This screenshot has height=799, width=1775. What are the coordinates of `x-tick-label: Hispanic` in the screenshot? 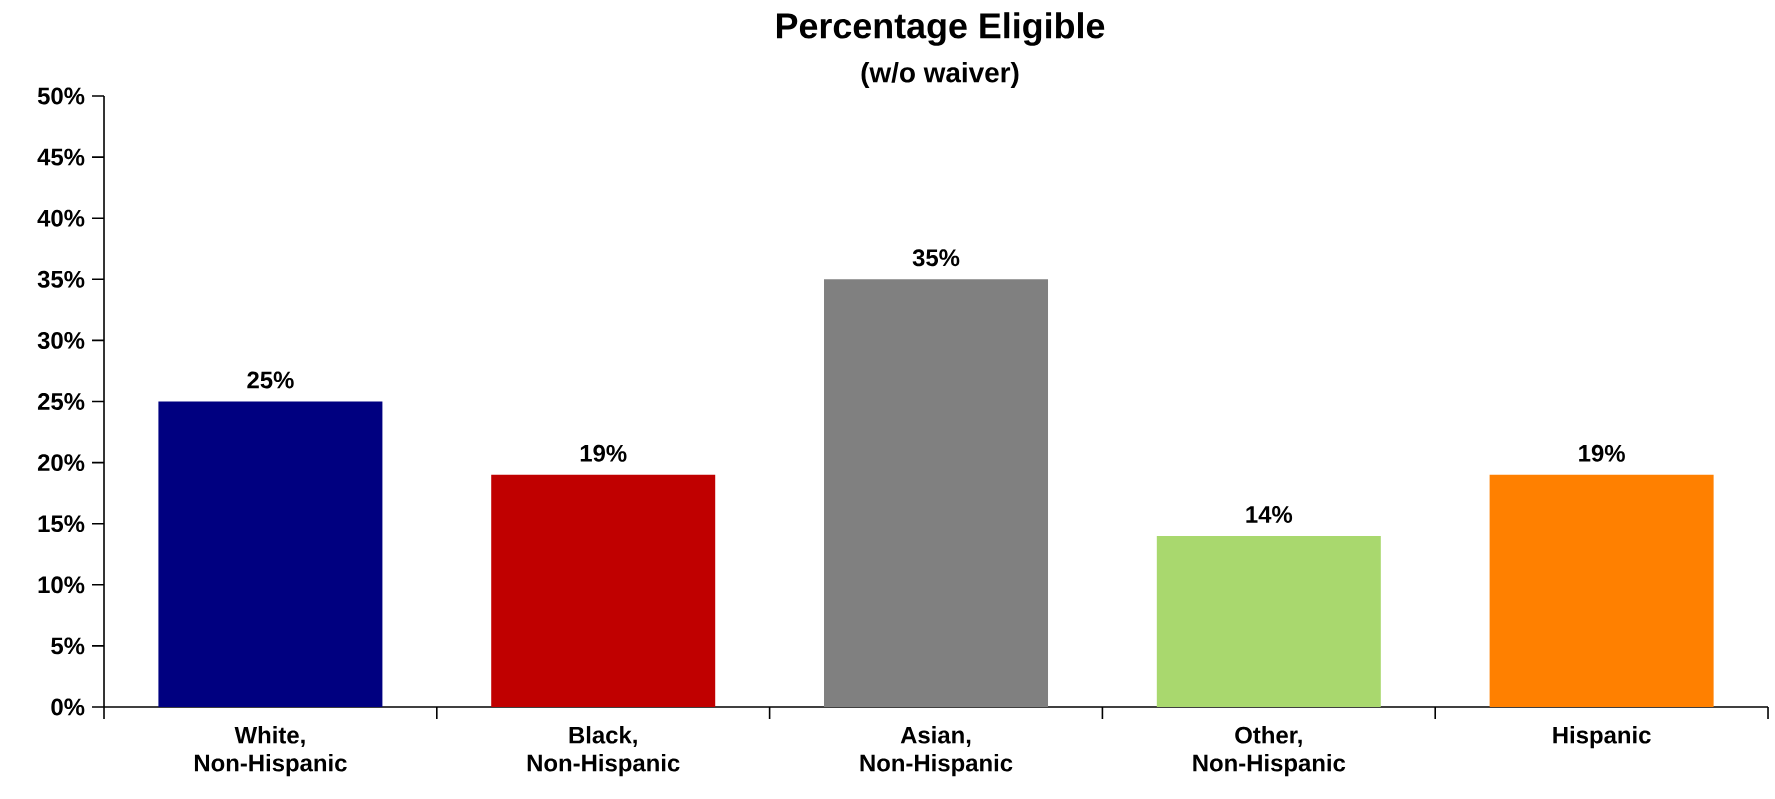 It's located at (1602, 737).